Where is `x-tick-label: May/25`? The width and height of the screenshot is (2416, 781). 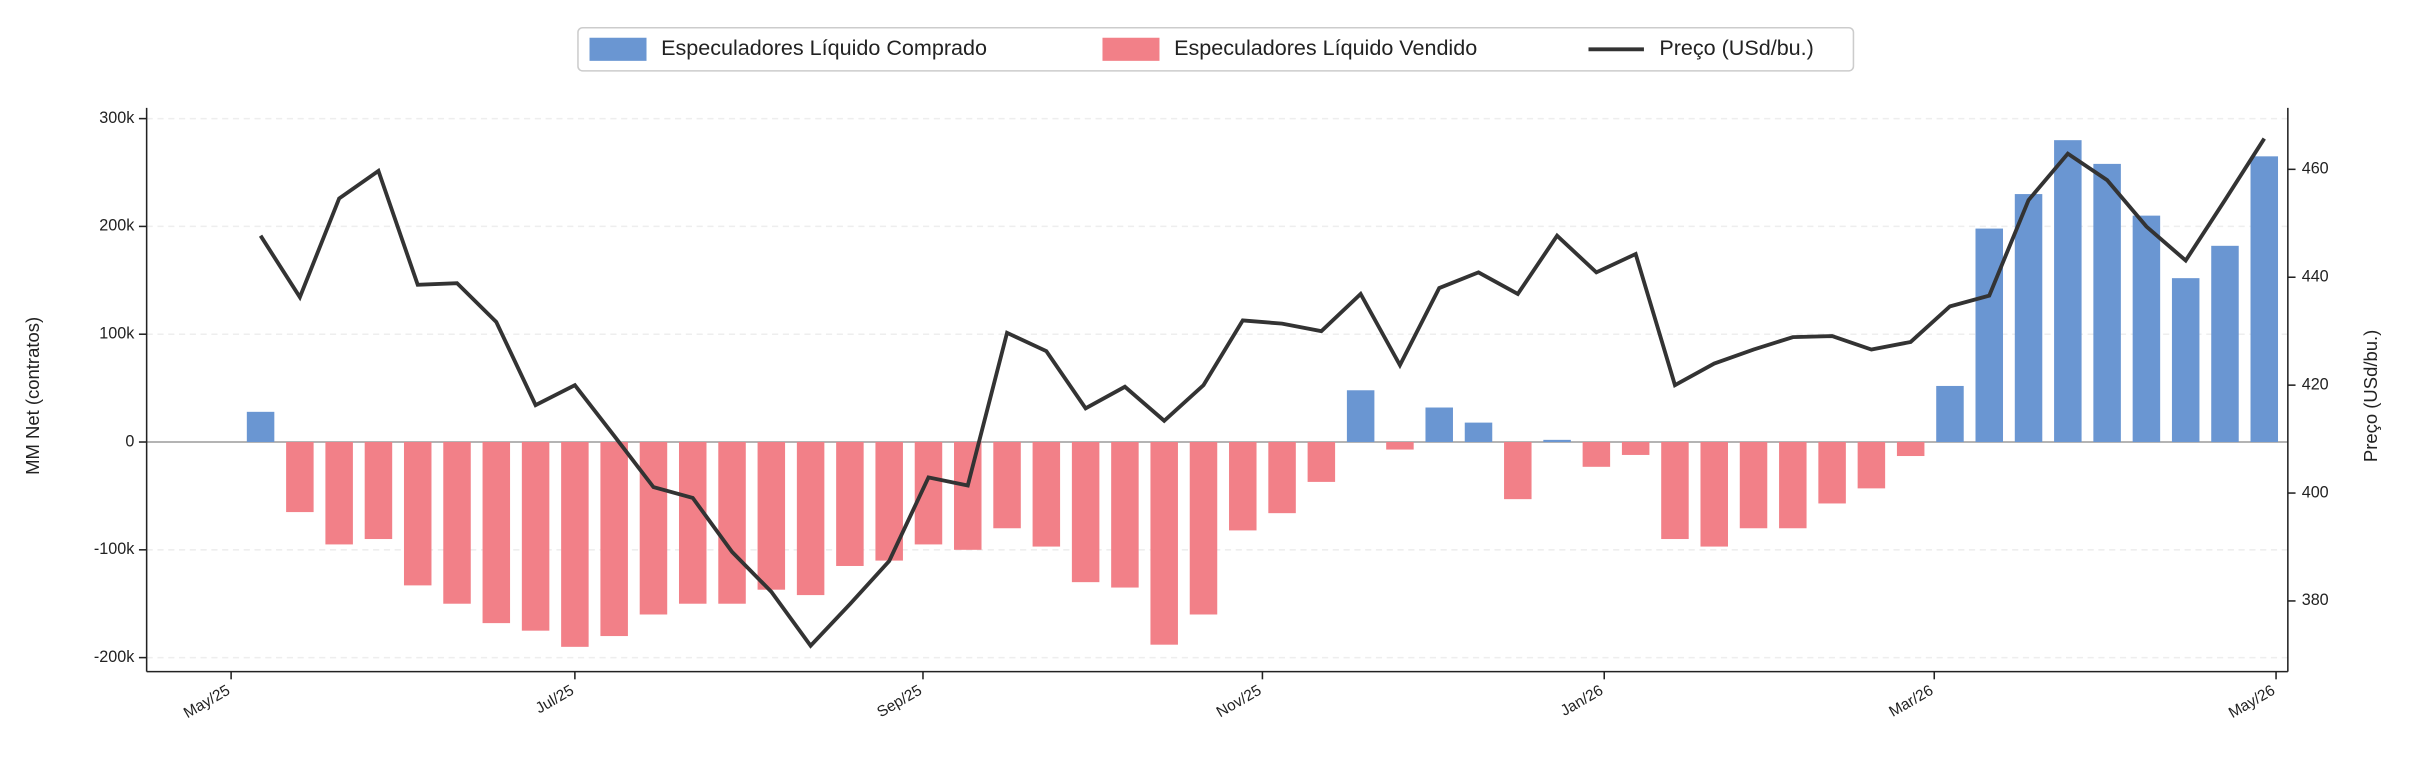 x-tick-label: May/25 is located at coordinates (207, 702).